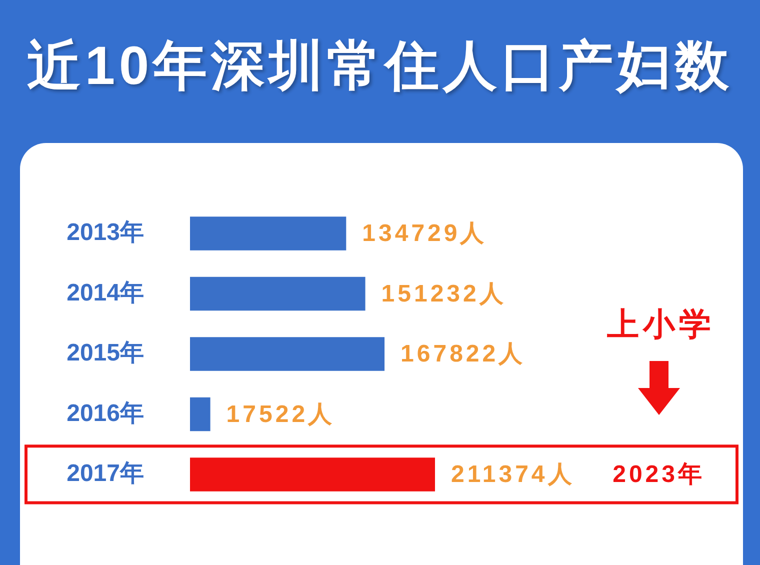 This screenshot has width=760, height=565. What do you see at coordinates (105, 413) in the screenshot?
I see `y-tick-label: 2016年` at bounding box center [105, 413].